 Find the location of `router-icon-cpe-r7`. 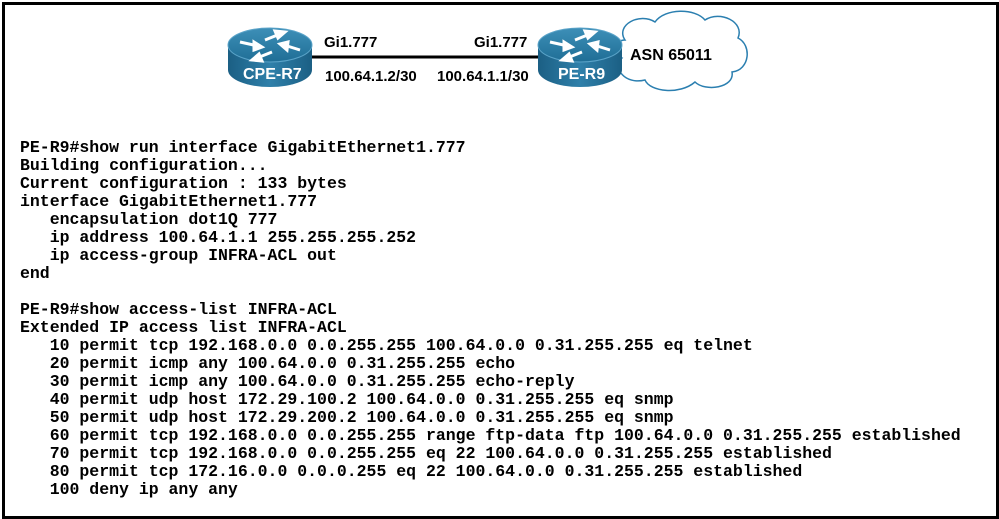

router-icon-cpe-r7 is located at coordinates (270, 57).